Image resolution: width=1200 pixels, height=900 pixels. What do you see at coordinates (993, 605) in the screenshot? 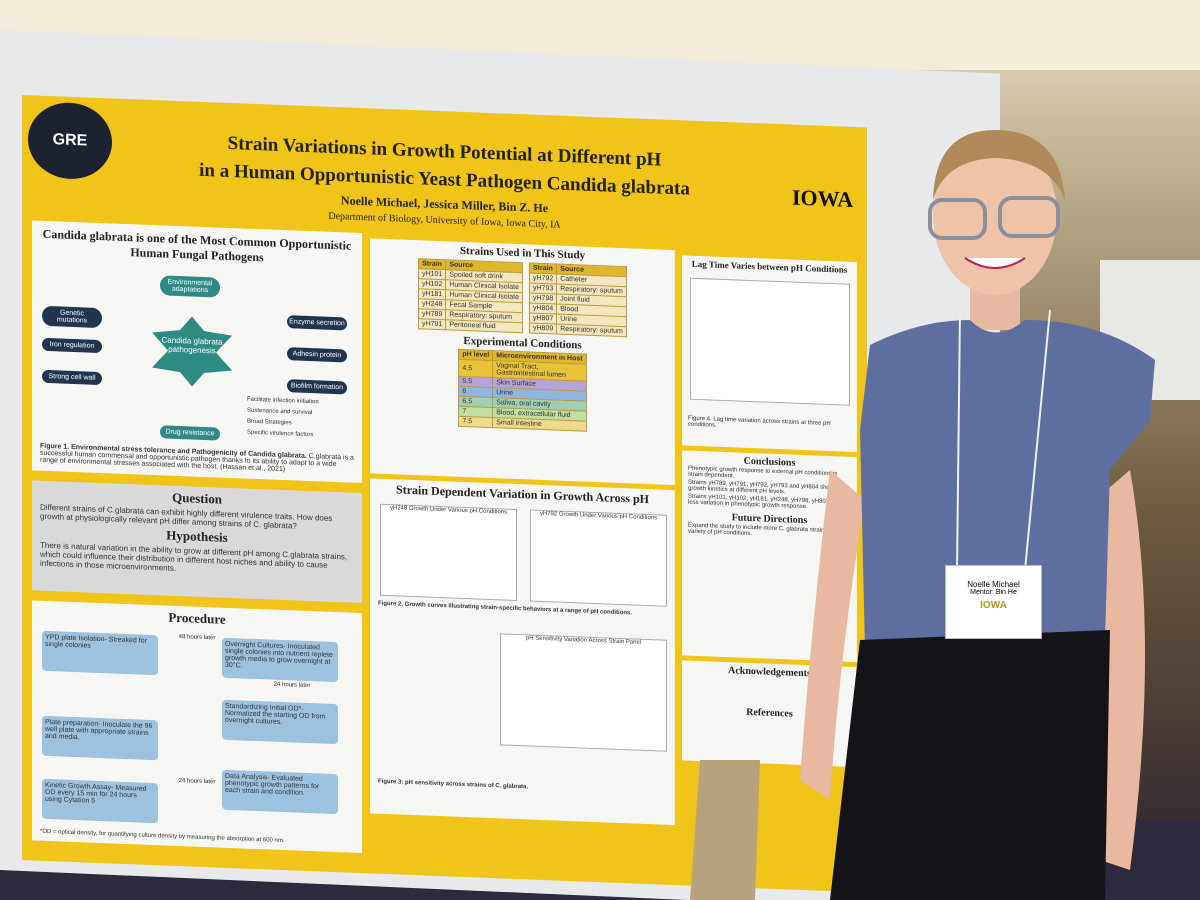
I see `brand: IOWA` at bounding box center [993, 605].